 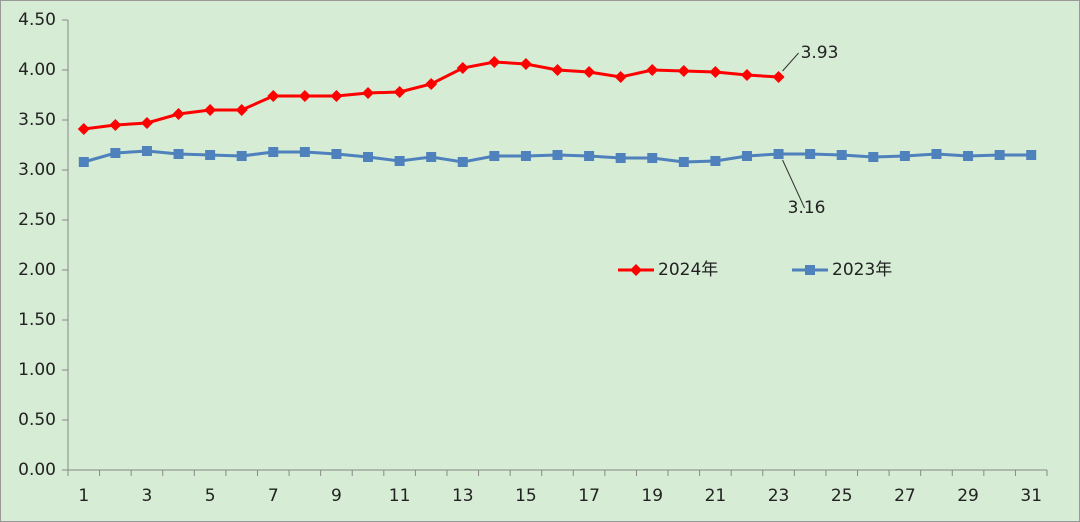 What do you see at coordinates (779, 496) in the screenshot?
I see `x-tick-label: 23` at bounding box center [779, 496].